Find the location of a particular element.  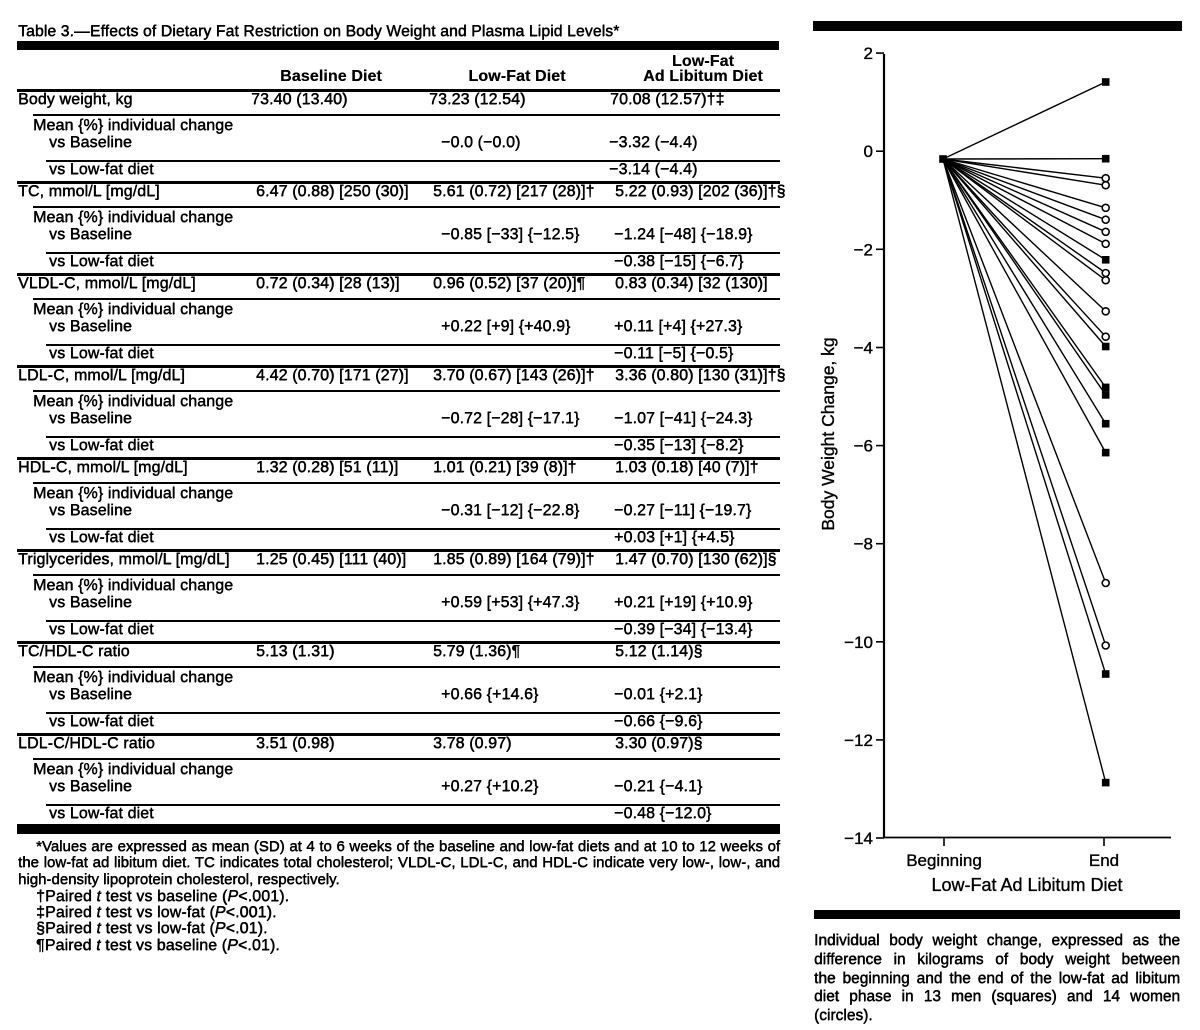

svg-text: −8 is located at coordinates (863, 544).